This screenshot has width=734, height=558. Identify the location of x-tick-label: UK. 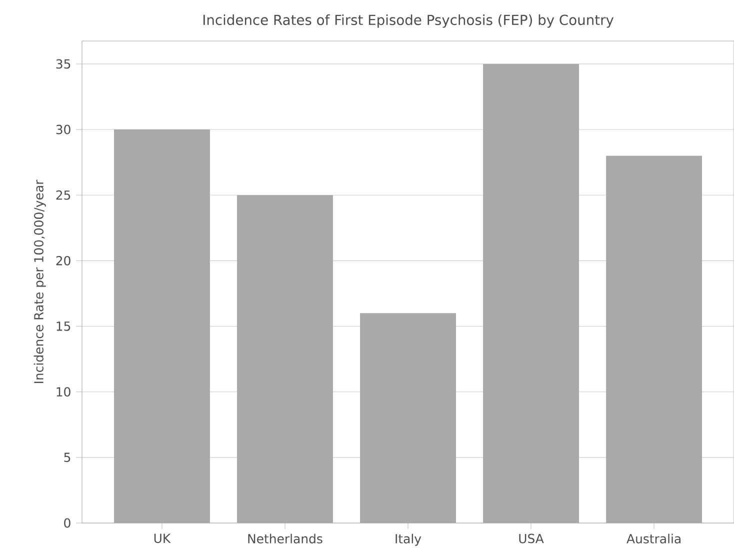
(162, 539).